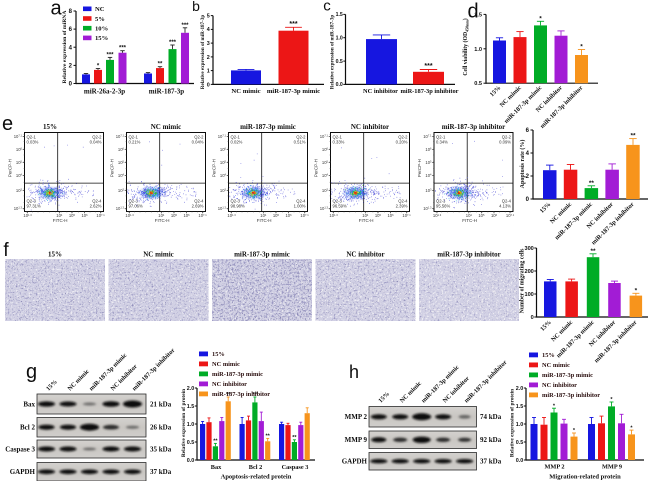 The height and width of the screenshot is (484, 650). I want to click on svg-text: 0.0, so click(339, 85).